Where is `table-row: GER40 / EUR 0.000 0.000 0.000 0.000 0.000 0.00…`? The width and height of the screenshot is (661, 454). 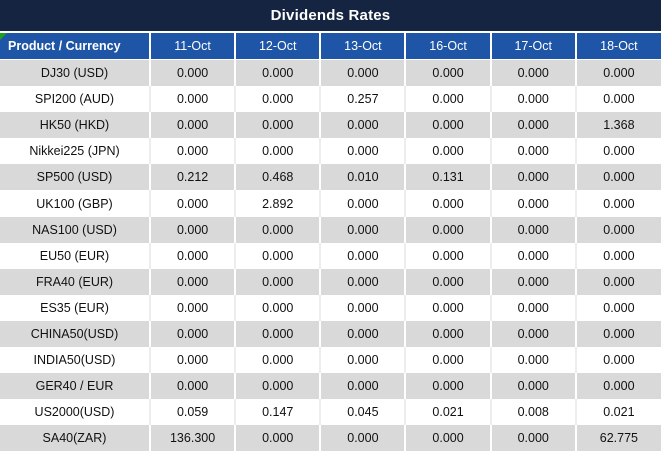
table-row: GER40 / EUR 0.000 0.000 0.000 0.000 0.000 0.00… is located at coordinates (330, 386).